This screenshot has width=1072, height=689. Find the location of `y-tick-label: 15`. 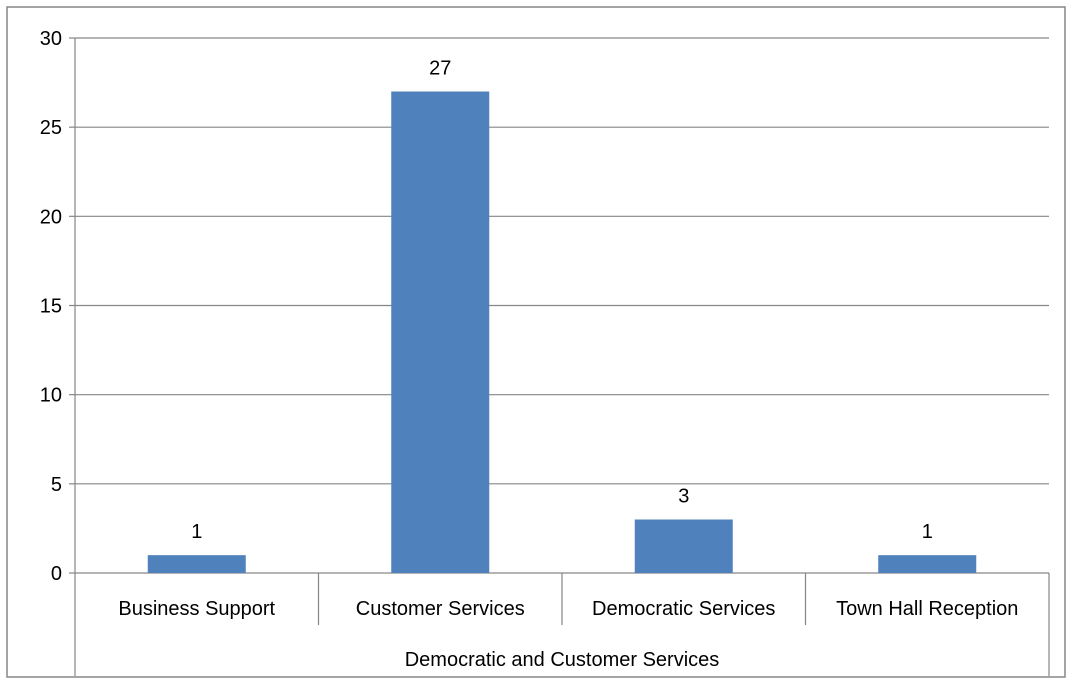

y-tick-label: 15 is located at coordinates (51, 307).